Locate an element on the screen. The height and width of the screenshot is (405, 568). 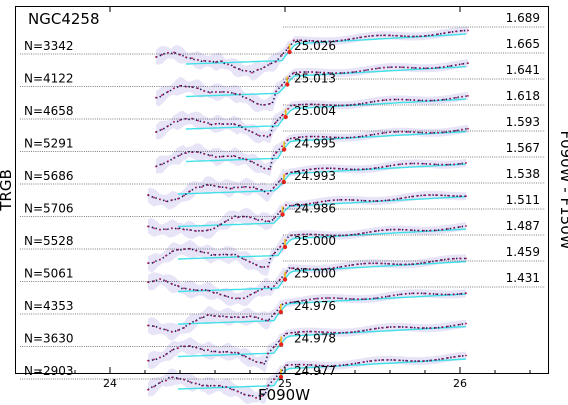
luminosity-function-line is located at coordinates (307, 312).